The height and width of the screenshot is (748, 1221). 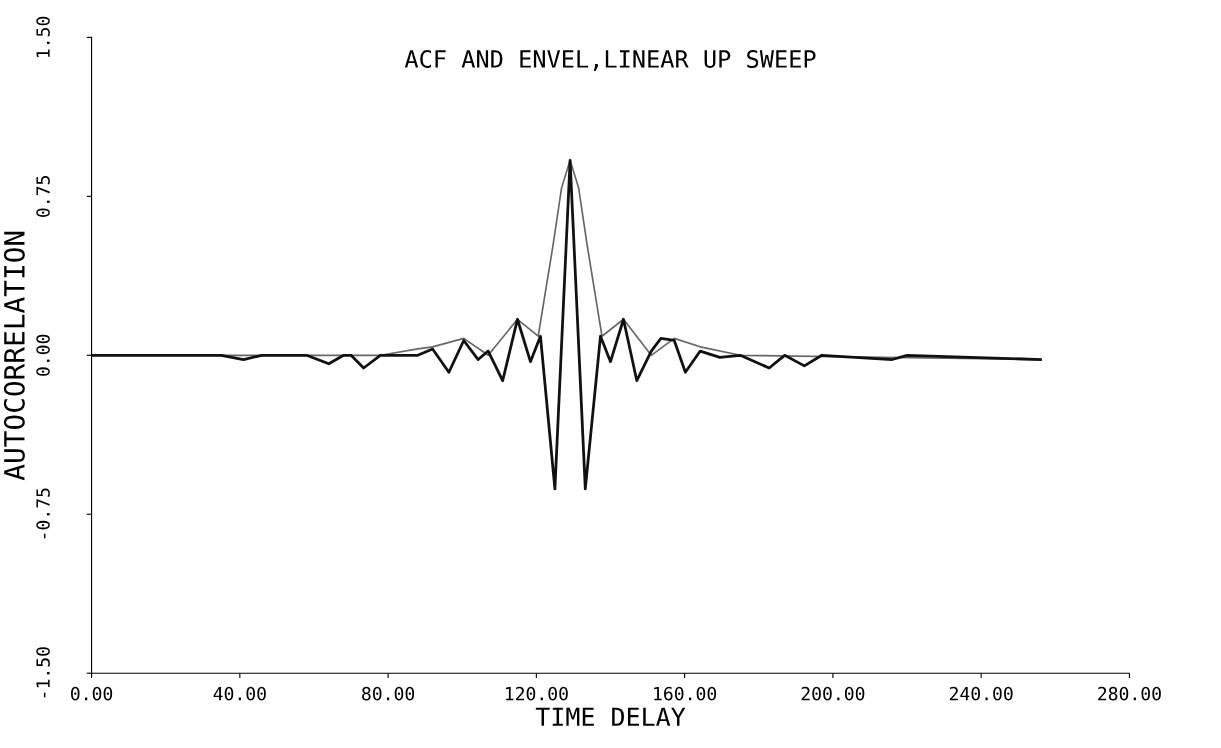 What do you see at coordinates (833, 693) in the screenshot?
I see `x-tick-label: 200.00` at bounding box center [833, 693].